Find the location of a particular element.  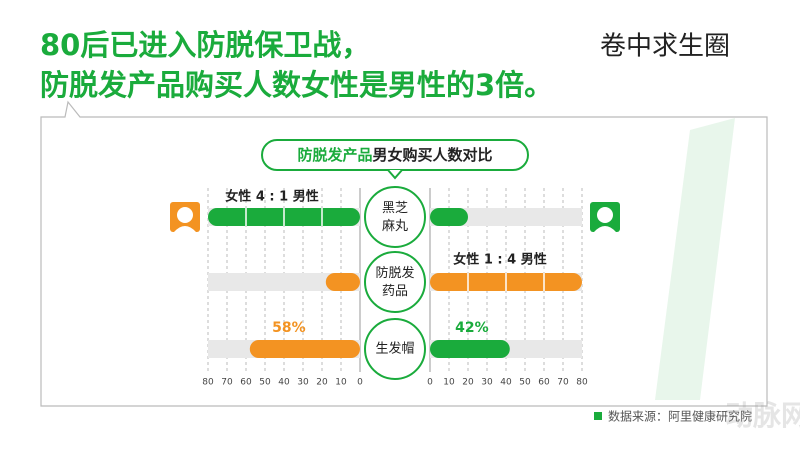

category-label: 黑芝麻丸 is located at coordinates (395, 217).